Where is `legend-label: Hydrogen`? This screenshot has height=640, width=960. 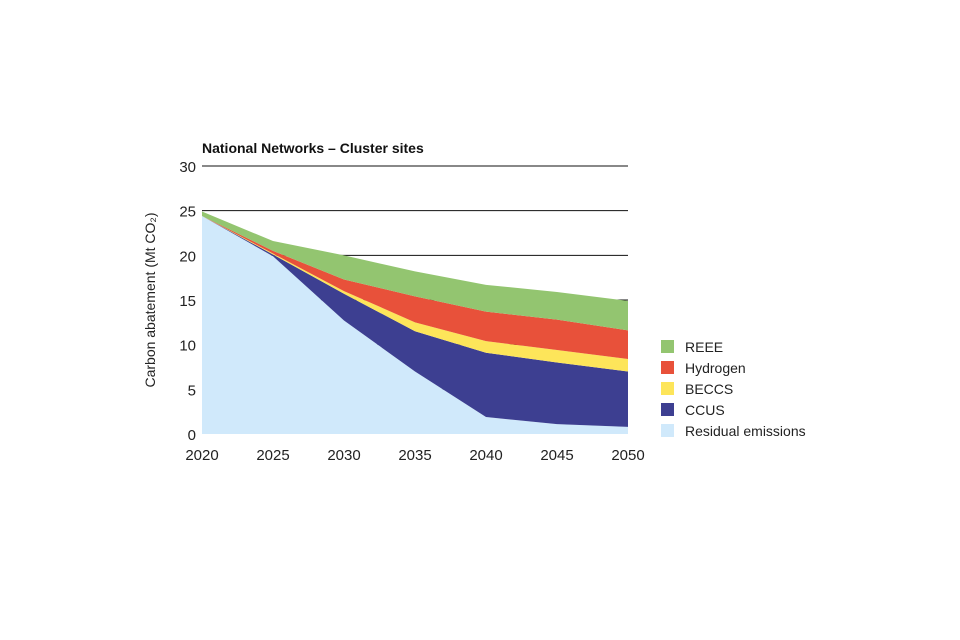 legend-label: Hydrogen is located at coordinates (715, 368).